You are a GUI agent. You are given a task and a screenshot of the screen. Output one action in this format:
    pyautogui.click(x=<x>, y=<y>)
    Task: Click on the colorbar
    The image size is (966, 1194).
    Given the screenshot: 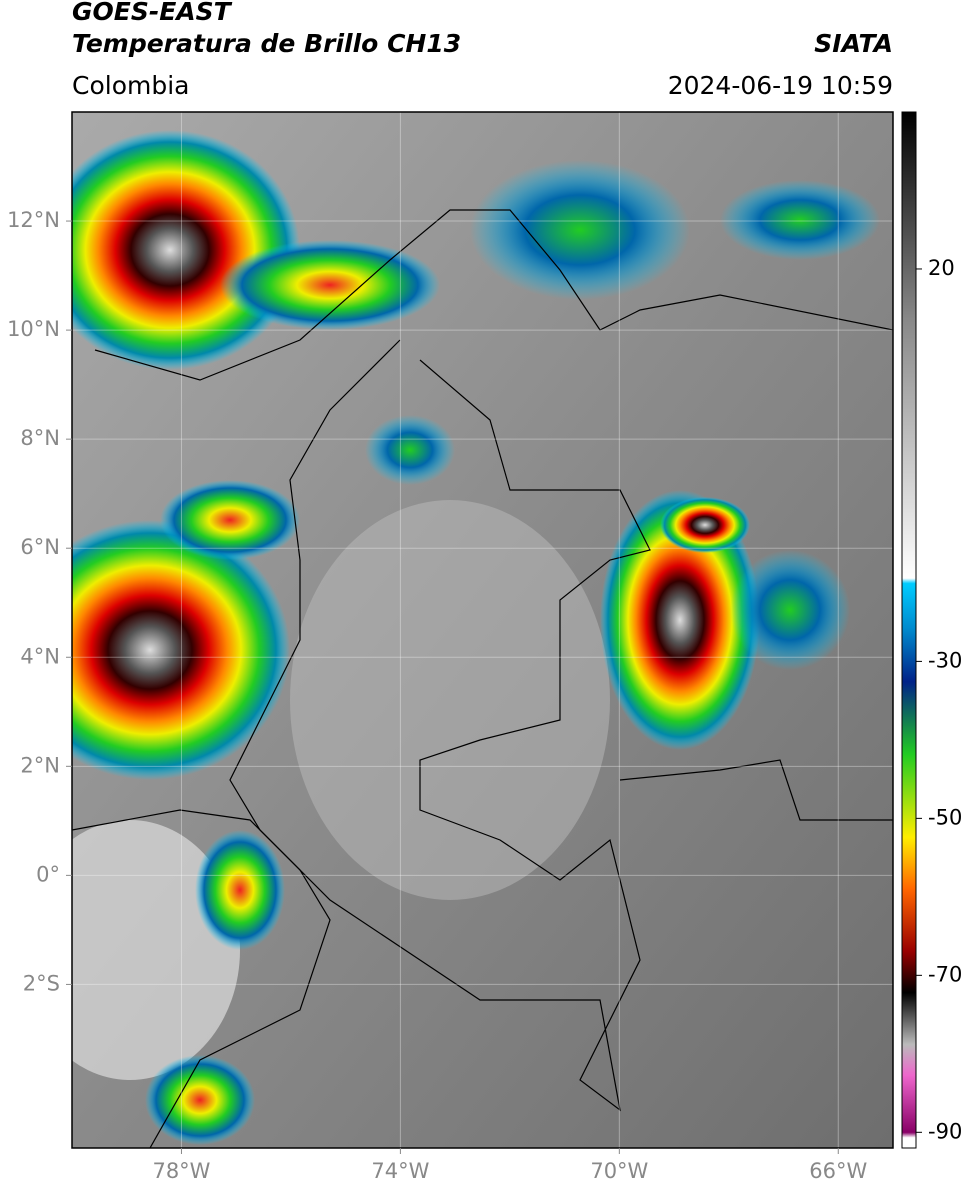 What is the action you would take?
    pyautogui.click(x=909, y=630)
    